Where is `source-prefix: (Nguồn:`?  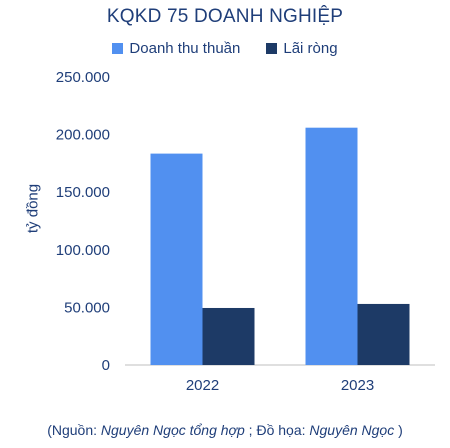
source-prefix: (Nguồn: is located at coordinates (74, 430).